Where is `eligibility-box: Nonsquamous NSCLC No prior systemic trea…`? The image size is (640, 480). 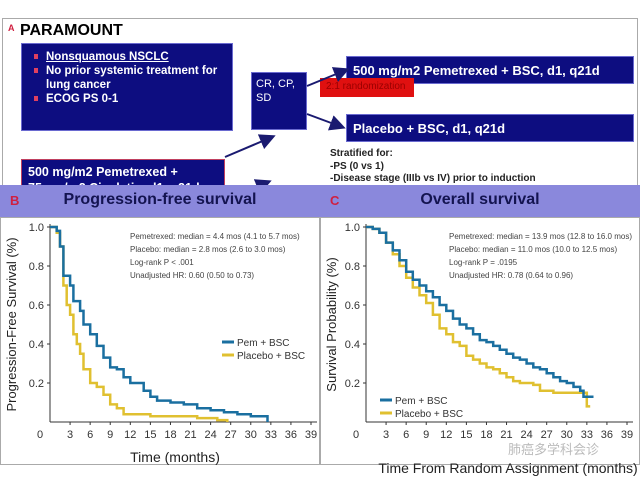
eligibility-box: Nonsquamous NSCLC No prior systemic trea… is located at coordinates (127, 87).